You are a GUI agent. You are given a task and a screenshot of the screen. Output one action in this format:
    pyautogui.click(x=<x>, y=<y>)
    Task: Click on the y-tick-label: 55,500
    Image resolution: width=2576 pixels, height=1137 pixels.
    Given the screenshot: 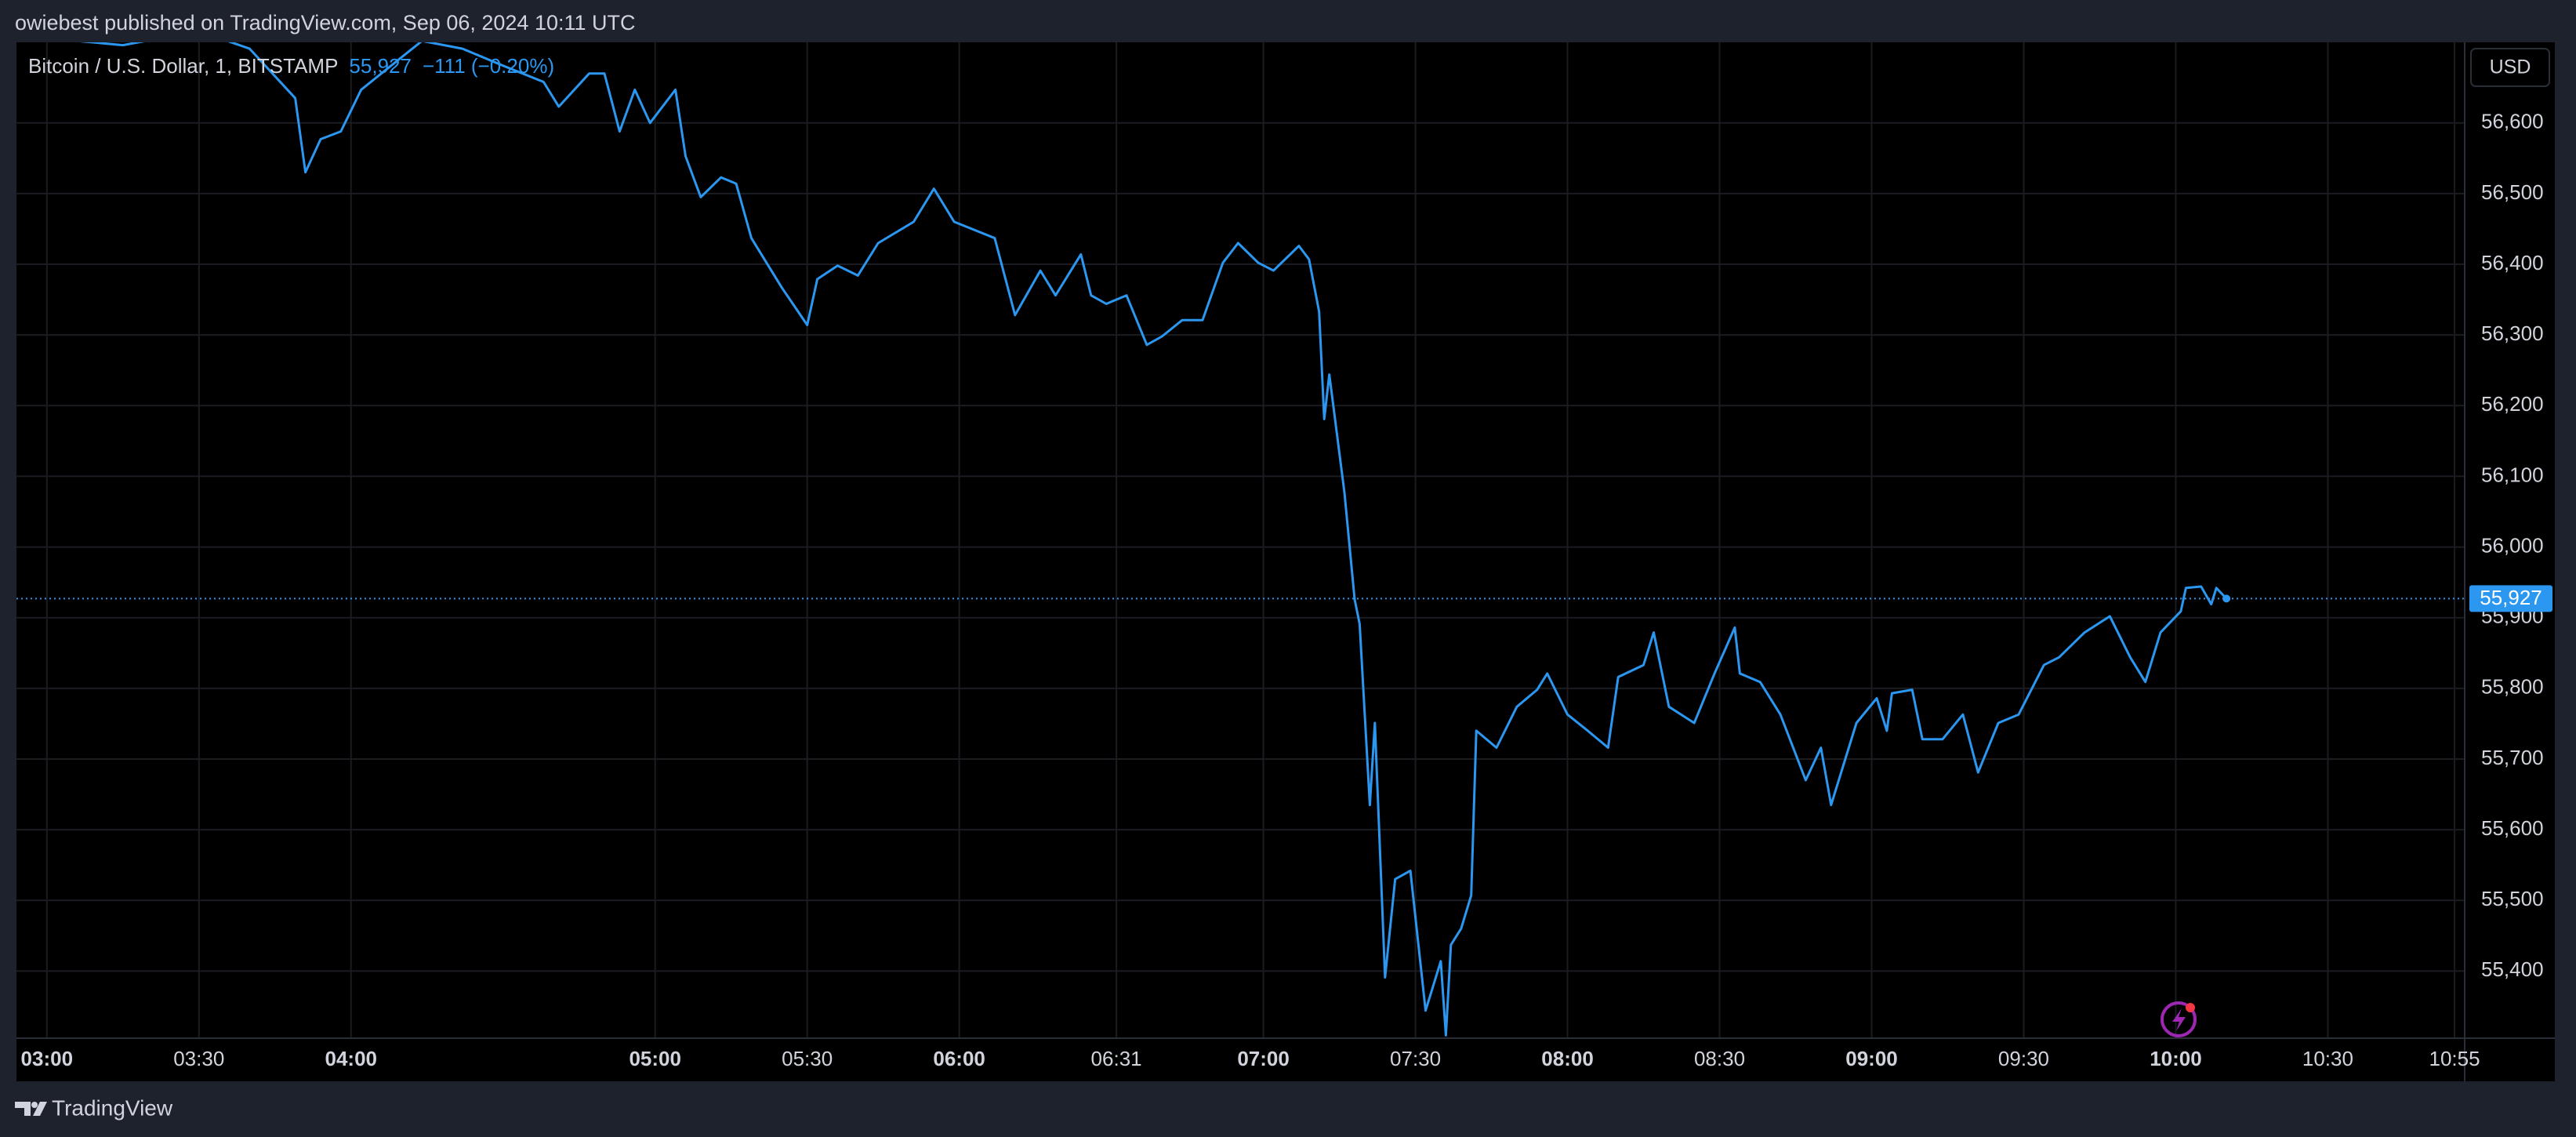 What is the action you would take?
    pyautogui.click(x=2513, y=898)
    